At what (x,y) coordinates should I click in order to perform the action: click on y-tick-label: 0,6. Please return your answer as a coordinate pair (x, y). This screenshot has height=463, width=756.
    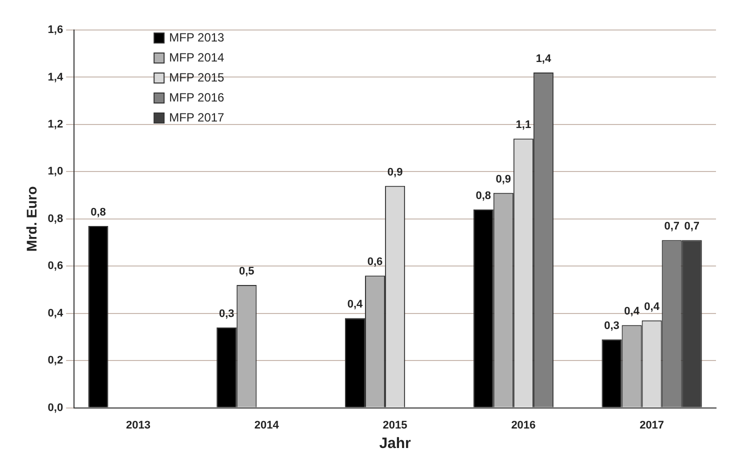
    Looking at the image, I should click on (56, 266).